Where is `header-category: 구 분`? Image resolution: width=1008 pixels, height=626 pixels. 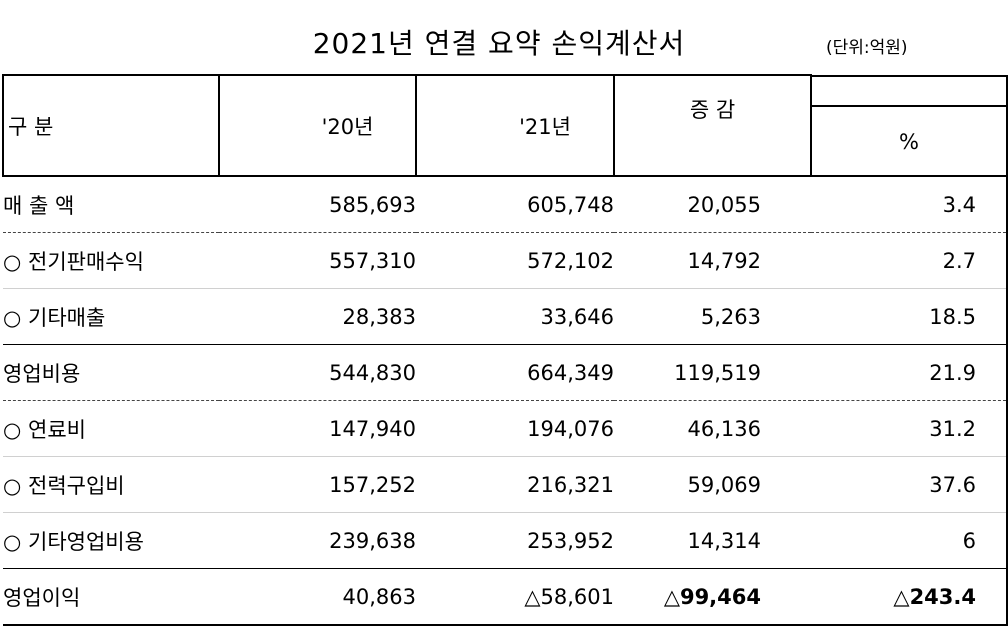
header-category: 구 분 is located at coordinates (110, 125).